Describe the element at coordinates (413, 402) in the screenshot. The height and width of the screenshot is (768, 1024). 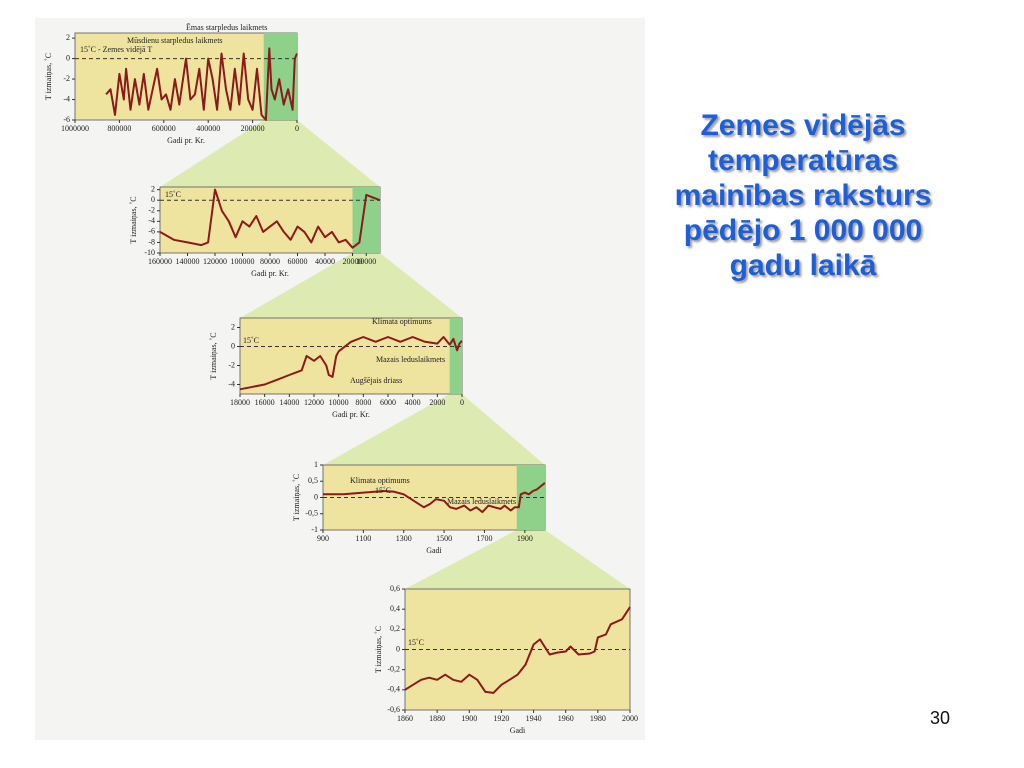
I see `x-tick-label: 4000` at that location.